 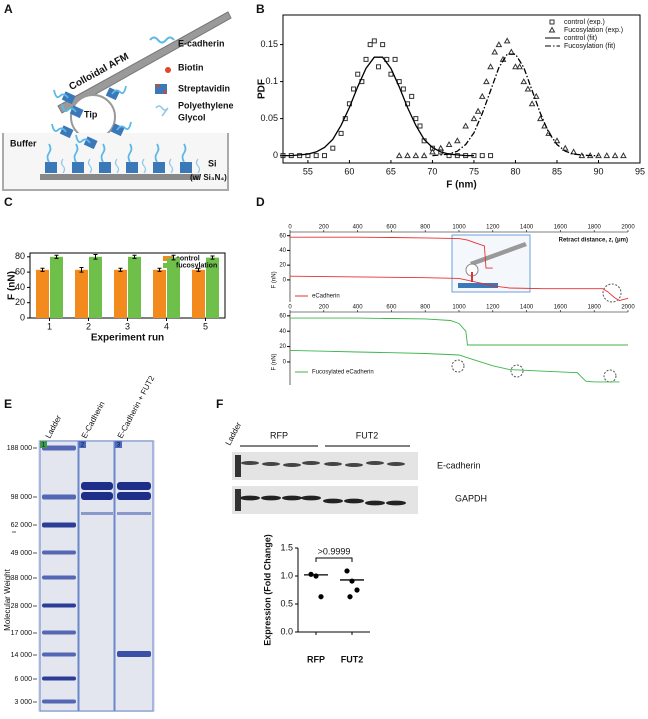 I want to click on mw-label: 38 000, so click(x=22, y=578).